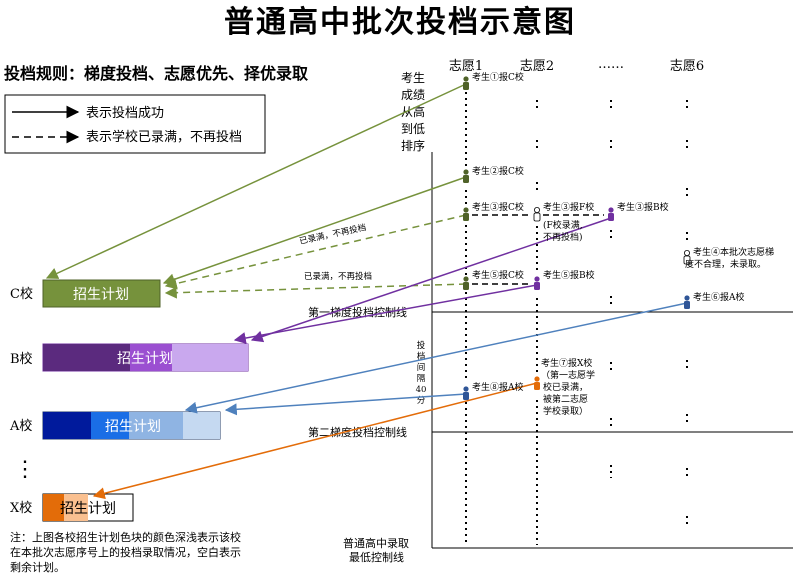 Image resolution: width=800 pixels, height=580 pixels. What do you see at coordinates (413, 145) in the screenshot?
I see `svg-text: 排序` at bounding box center [413, 145].